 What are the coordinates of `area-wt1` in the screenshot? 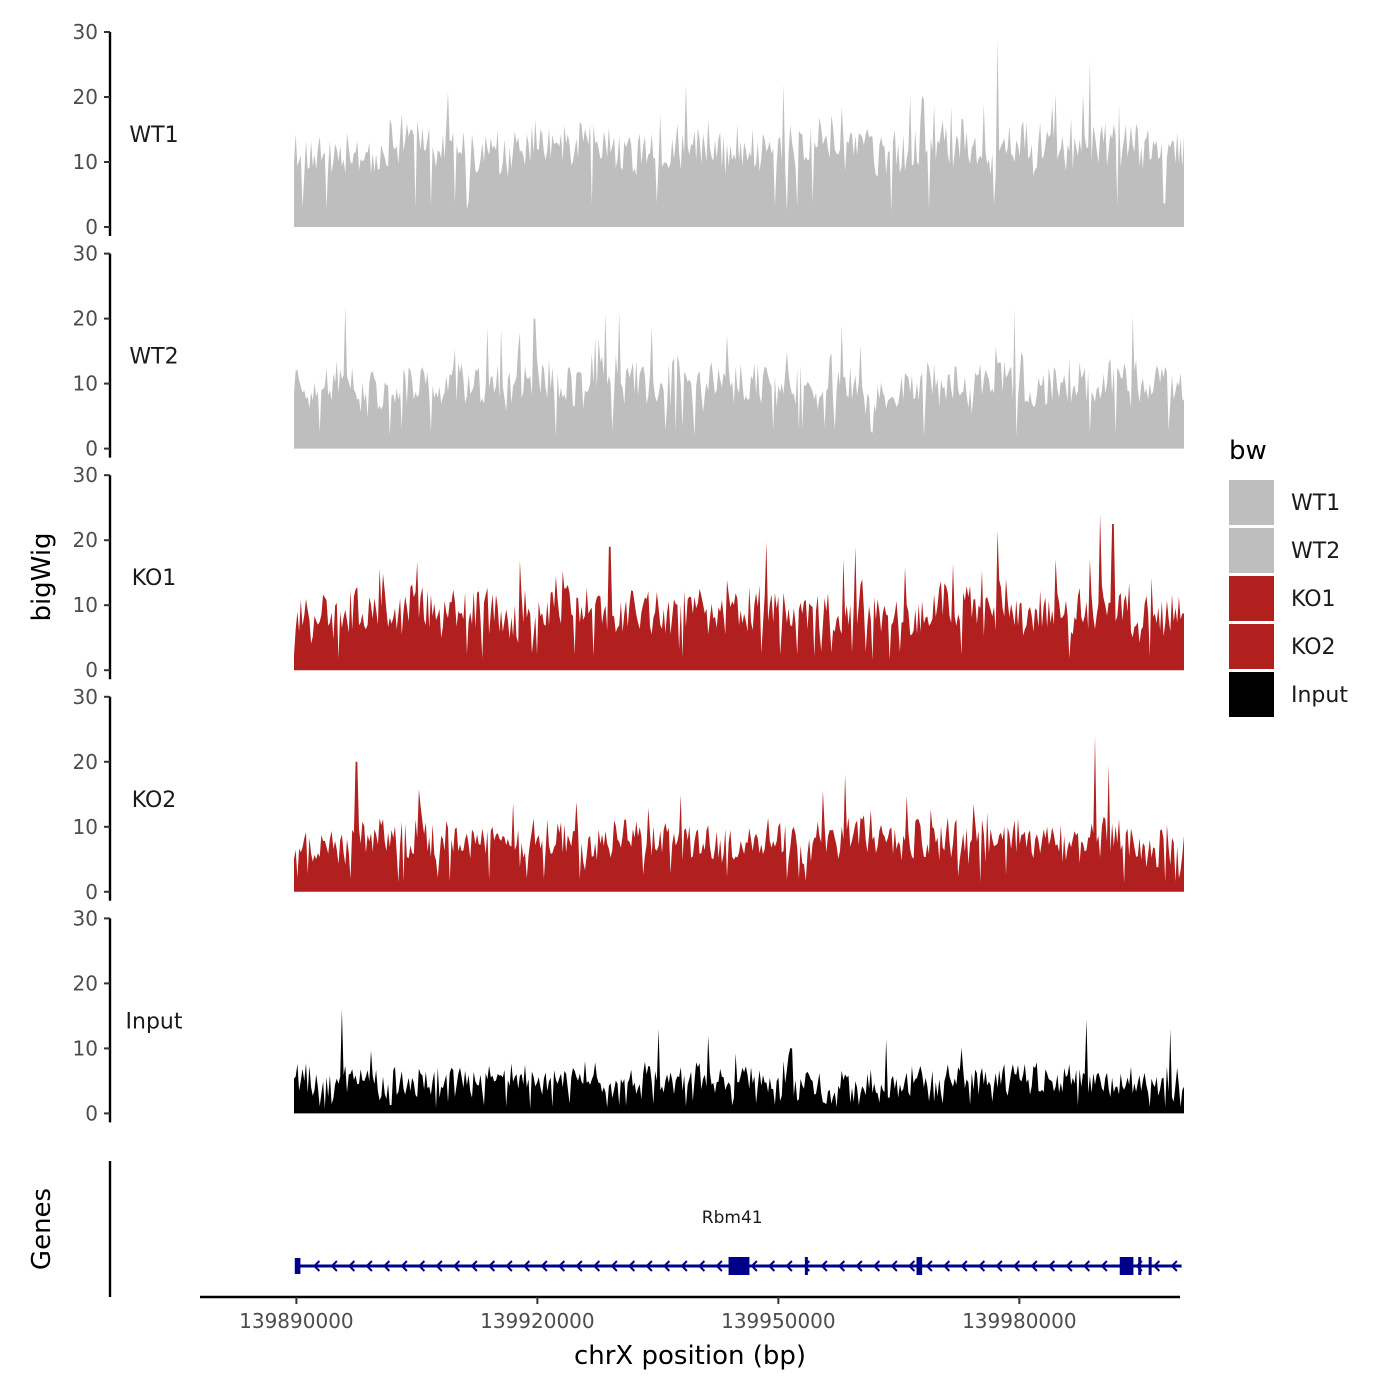 It's located at (739, 132).